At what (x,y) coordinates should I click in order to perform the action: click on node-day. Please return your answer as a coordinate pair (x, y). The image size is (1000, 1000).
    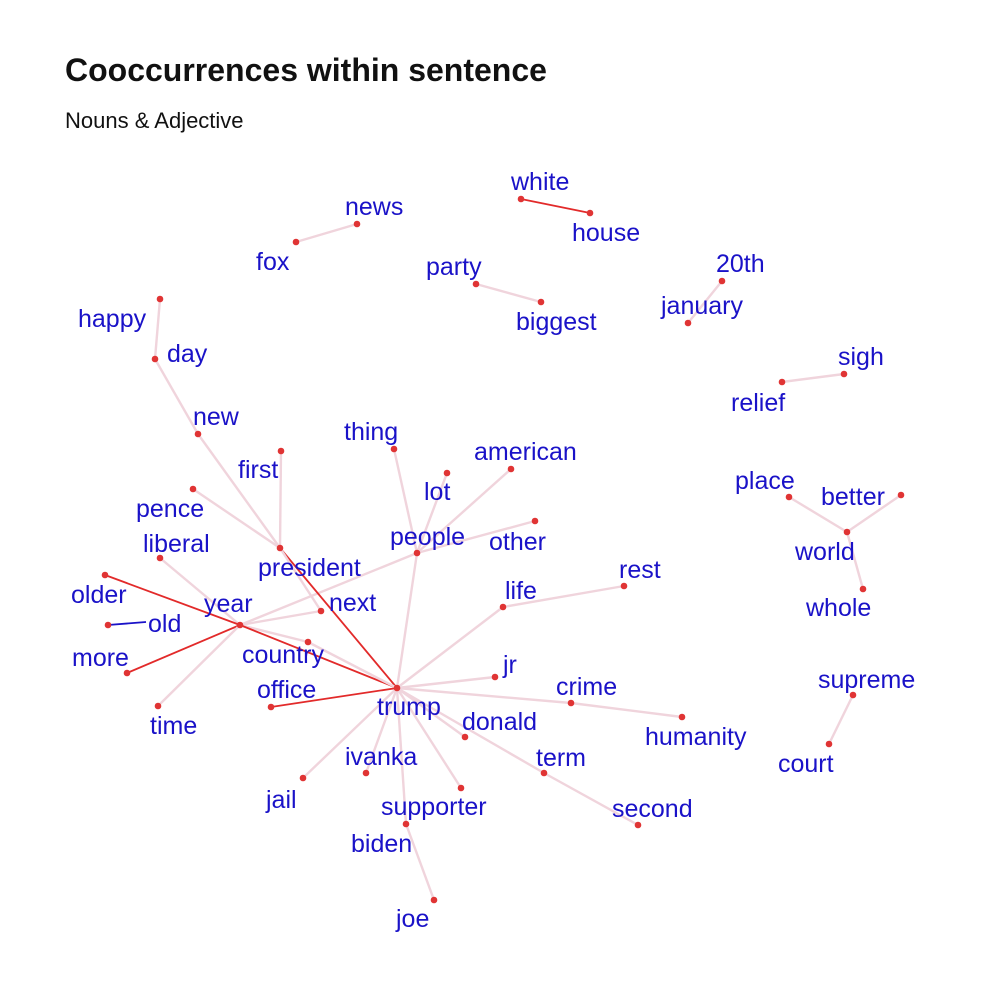
    Looking at the image, I should click on (155, 359).